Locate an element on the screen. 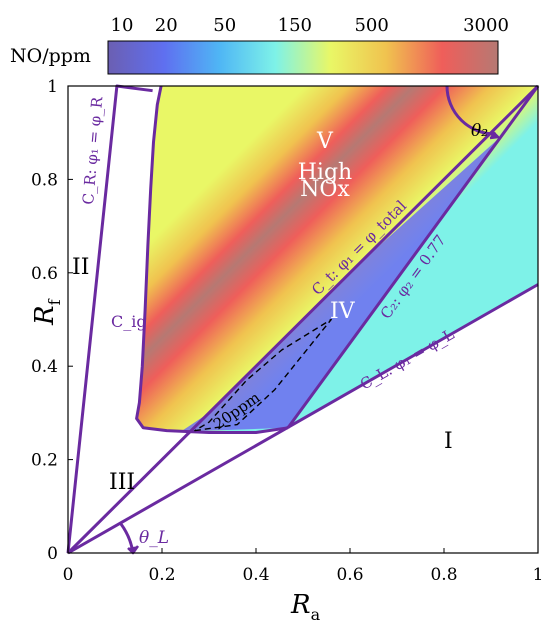 The width and height of the screenshot is (550, 632). y-tick-label: 1 is located at coordinates (52, 87).